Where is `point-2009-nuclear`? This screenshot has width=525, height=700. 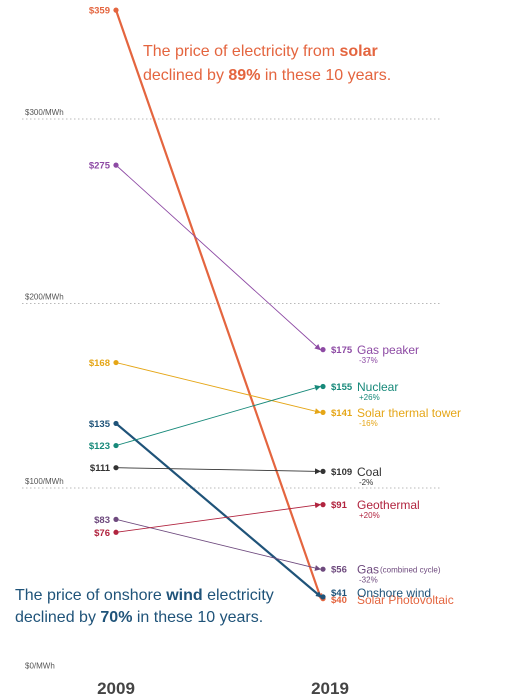 point-2009-nuclear is located at coordinates (116, 445).